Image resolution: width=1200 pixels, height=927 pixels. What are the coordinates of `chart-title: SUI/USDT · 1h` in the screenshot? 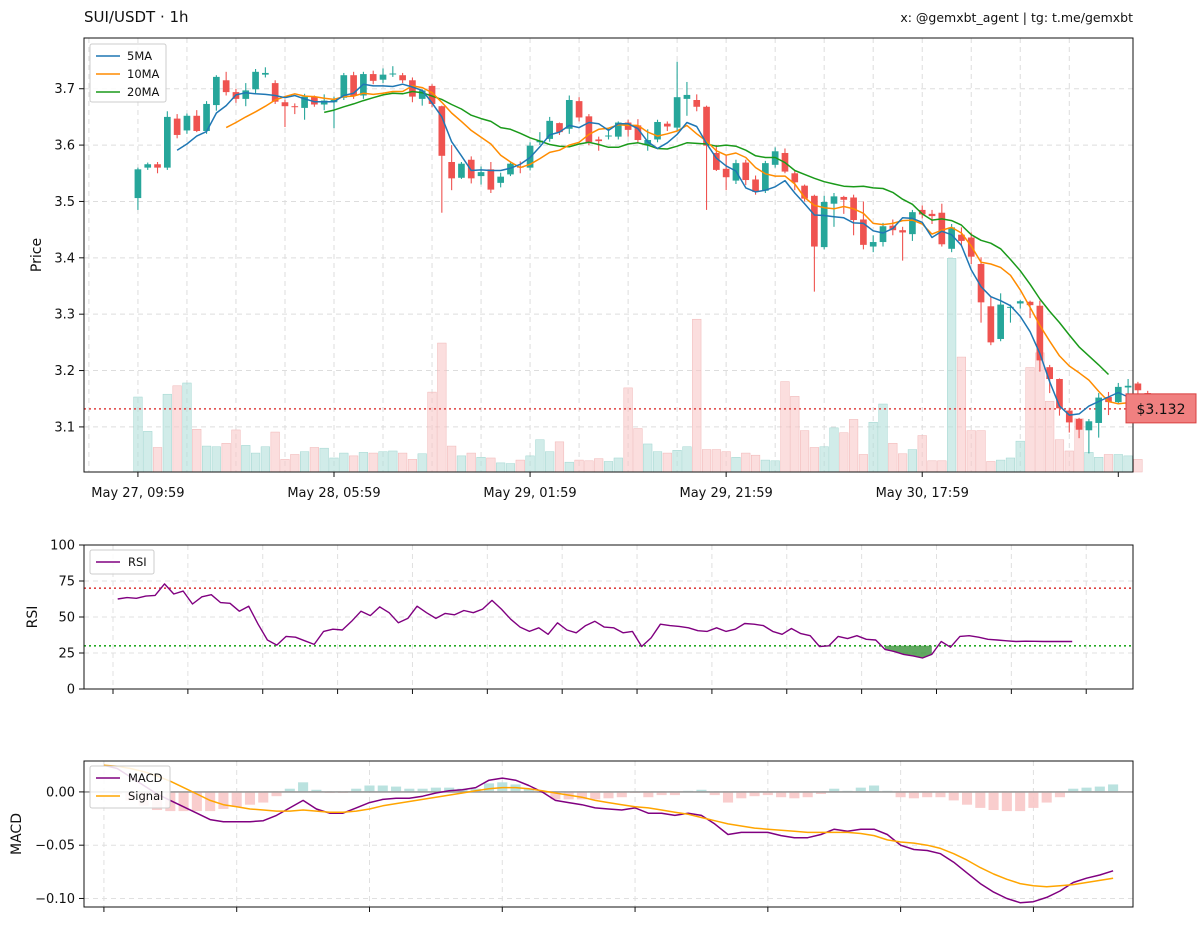 It's located at (136, 17).